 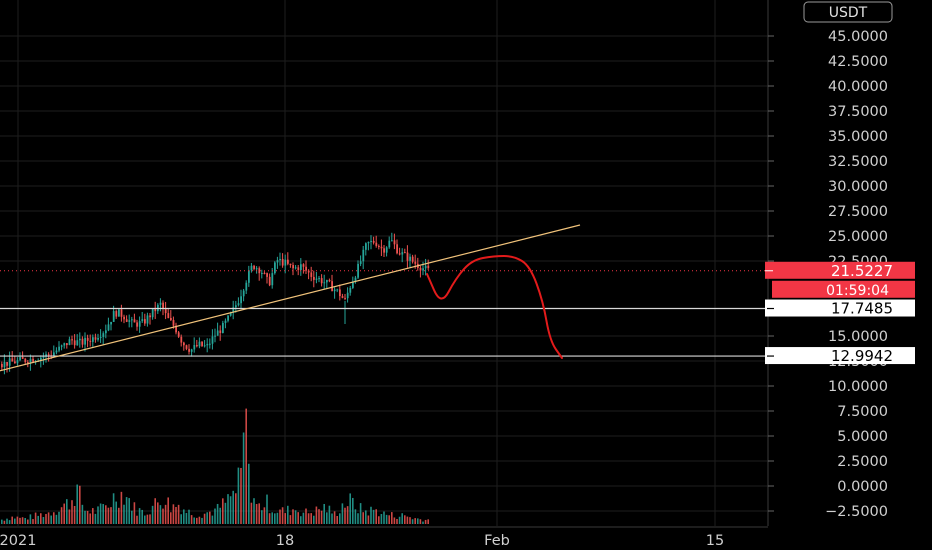 I want to click on x-tick-label: 15, so click(x=715, y=541).